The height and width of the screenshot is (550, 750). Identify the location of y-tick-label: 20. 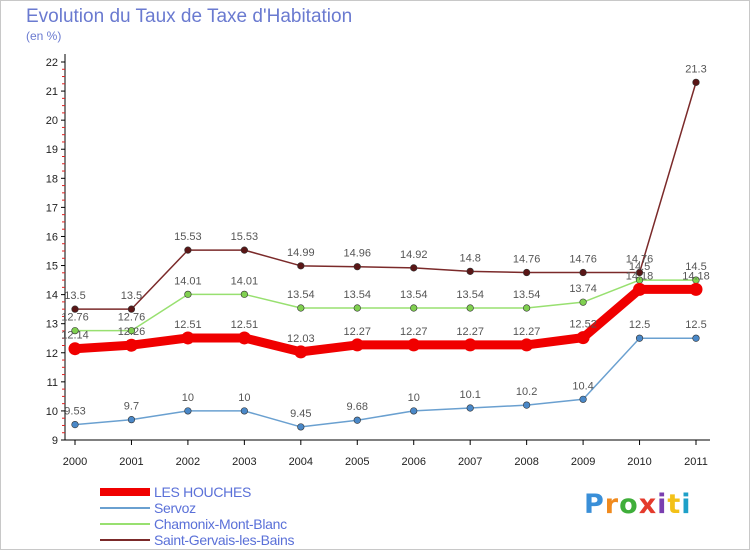
(52, 121).